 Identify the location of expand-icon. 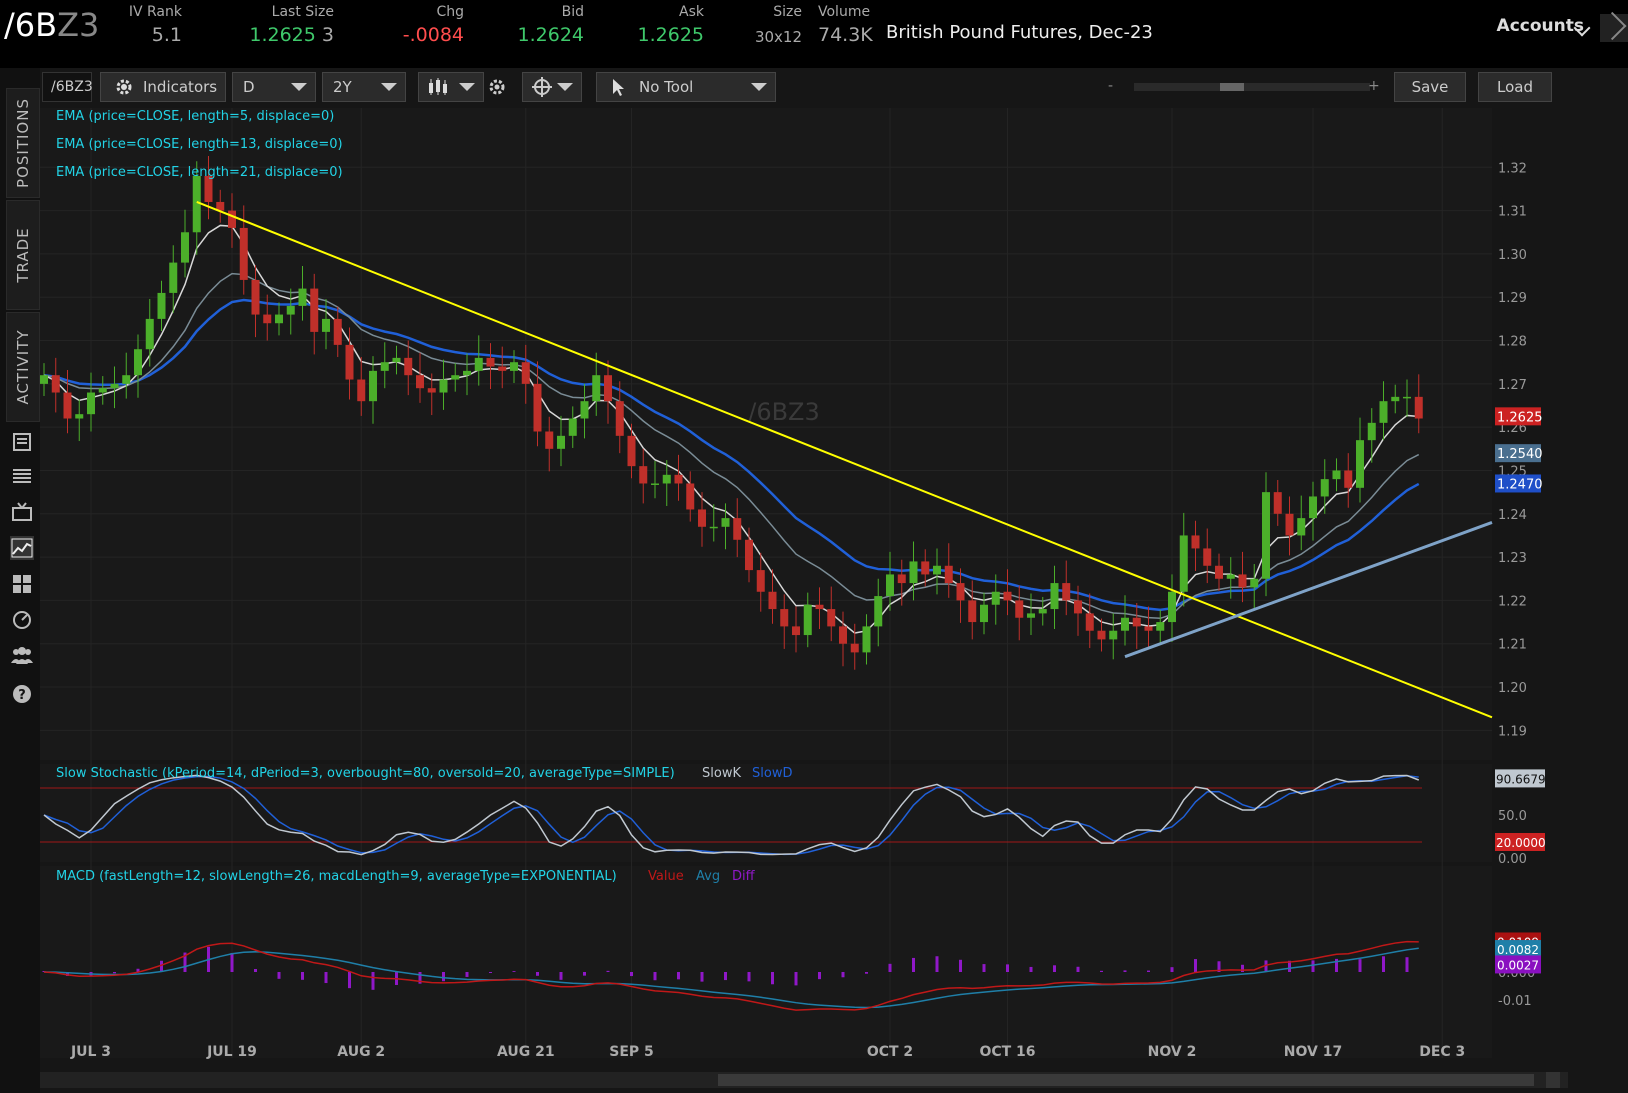
(1614, 28).